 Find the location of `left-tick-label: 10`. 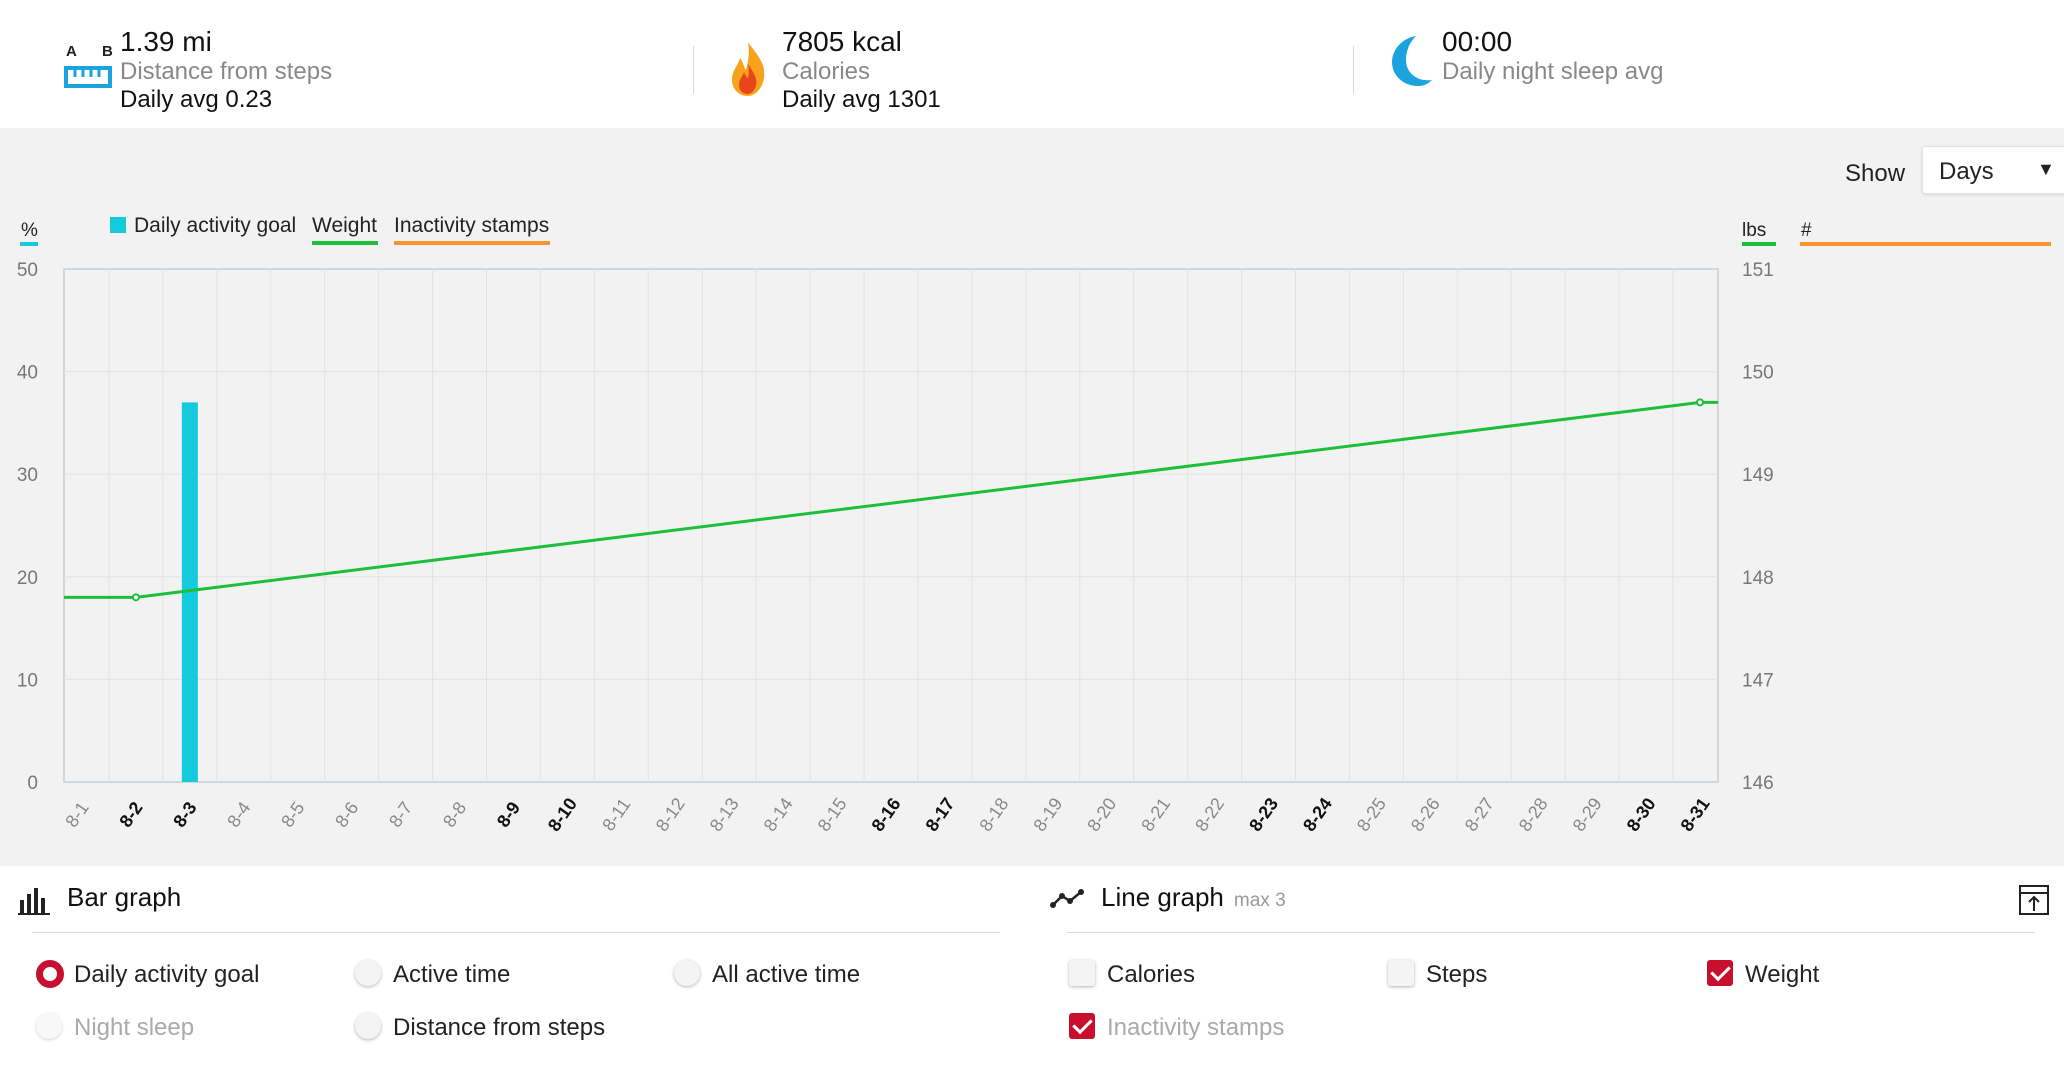

left-tick-label: 10 is located at coordinates (27, 680).